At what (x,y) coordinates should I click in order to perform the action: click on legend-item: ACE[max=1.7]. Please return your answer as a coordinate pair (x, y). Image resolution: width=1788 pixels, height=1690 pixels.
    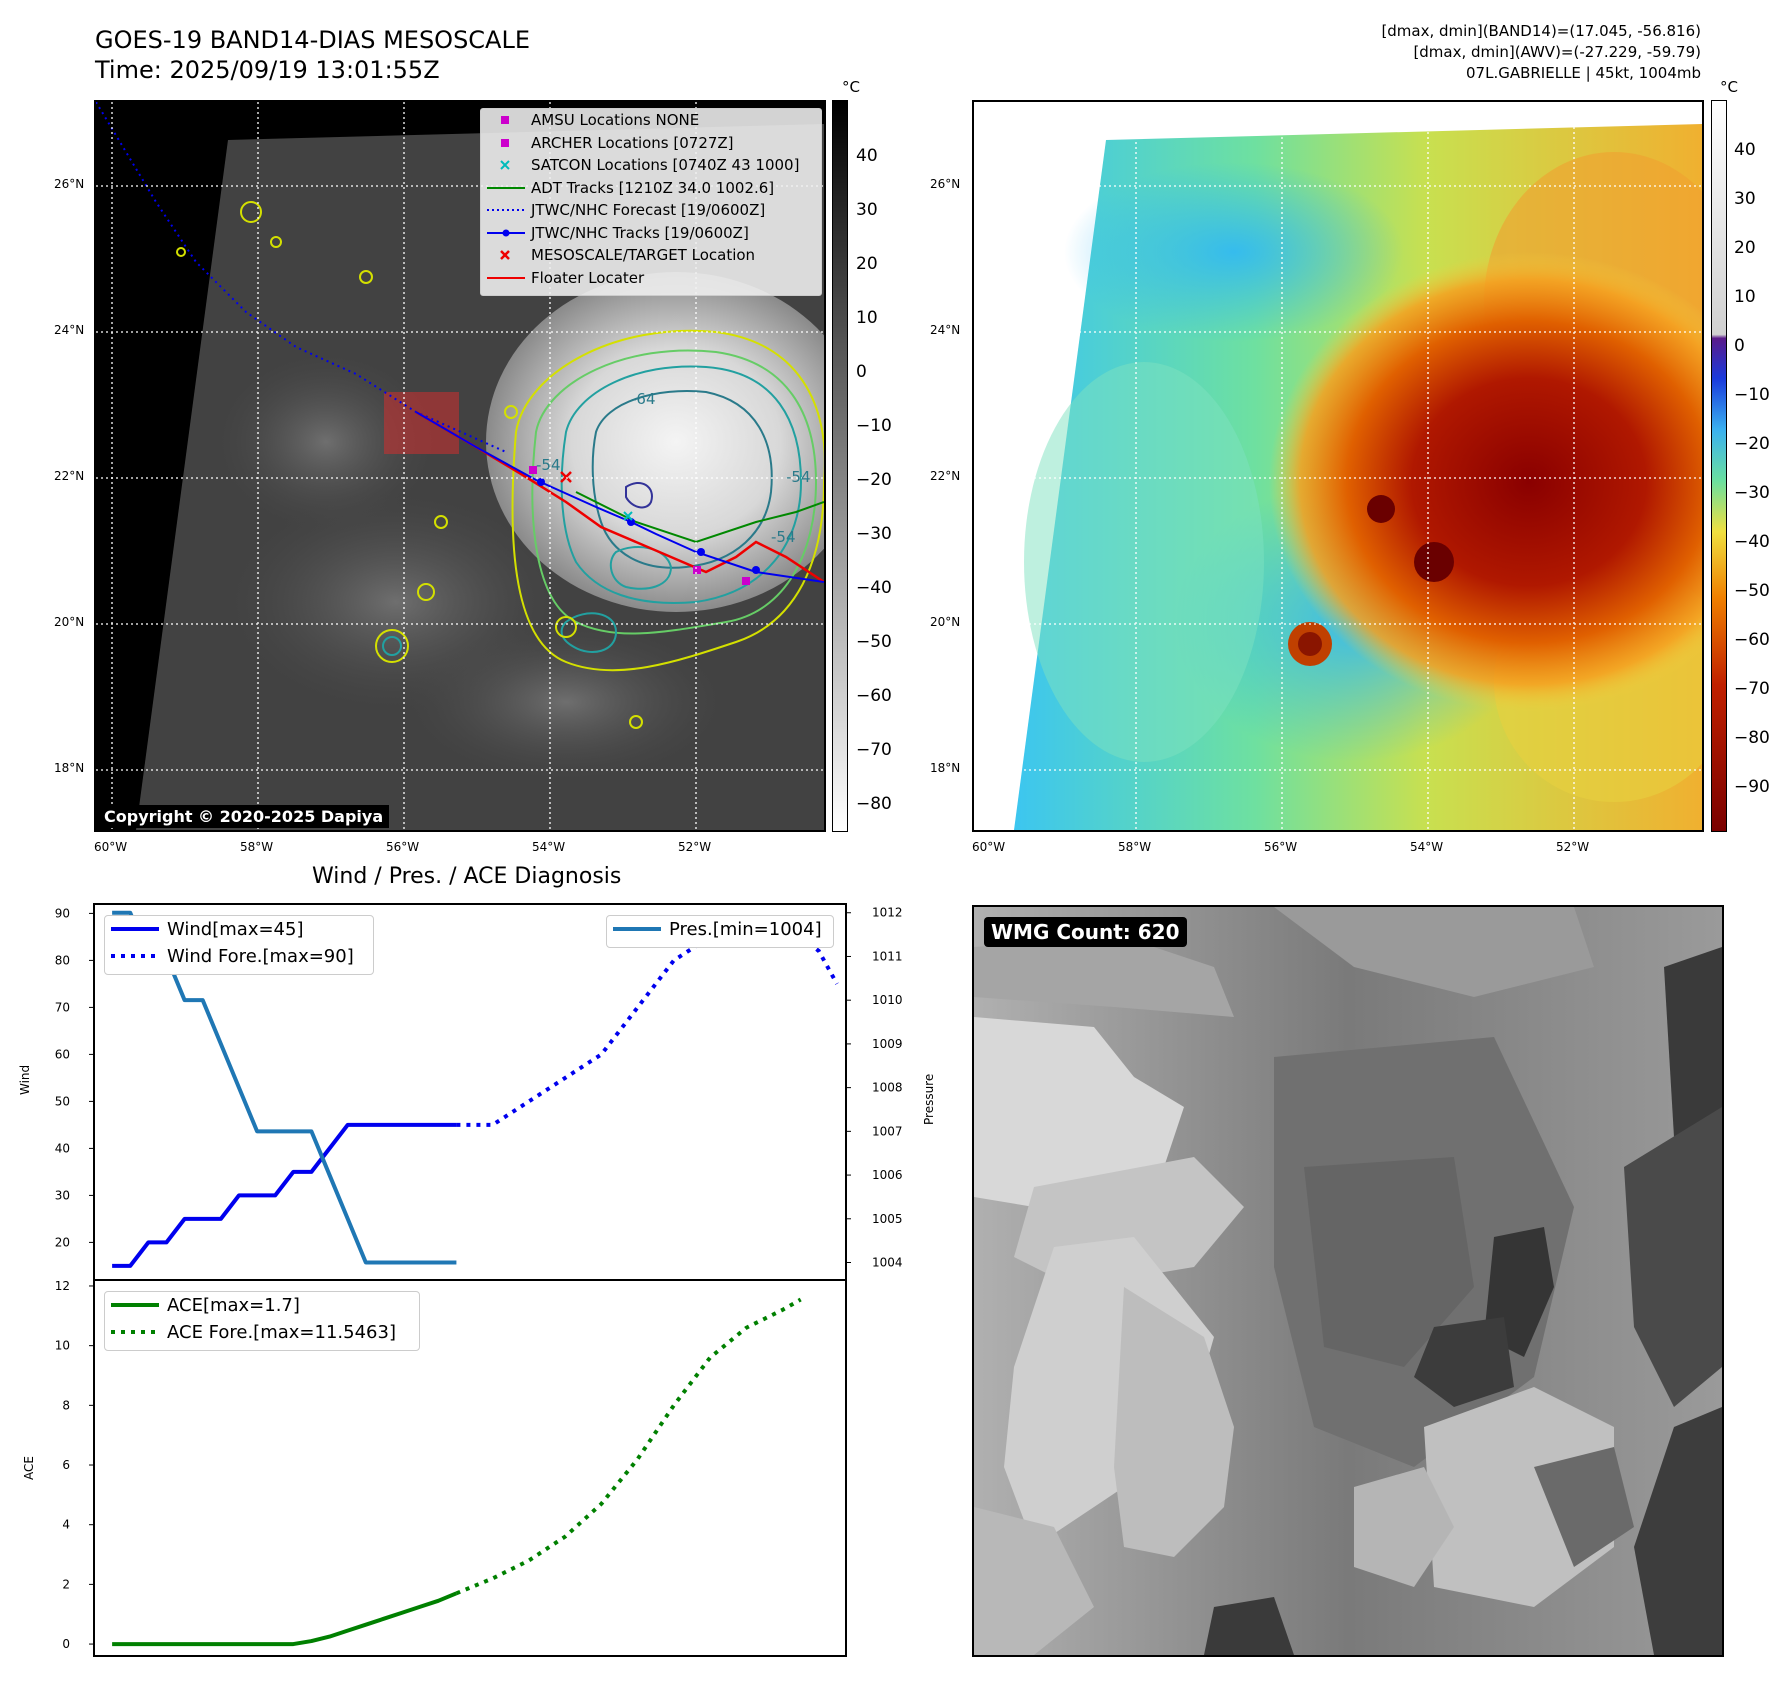
    Looking at the image, I should click on (205, 1305).